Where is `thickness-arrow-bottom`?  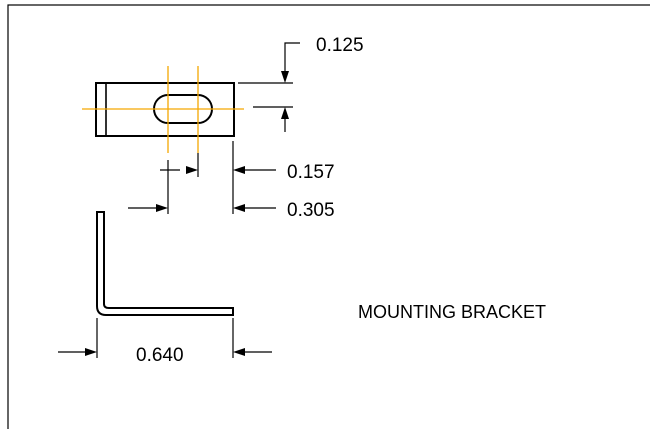
thickness-arrow-bottom is located at coordinates (285, 113).